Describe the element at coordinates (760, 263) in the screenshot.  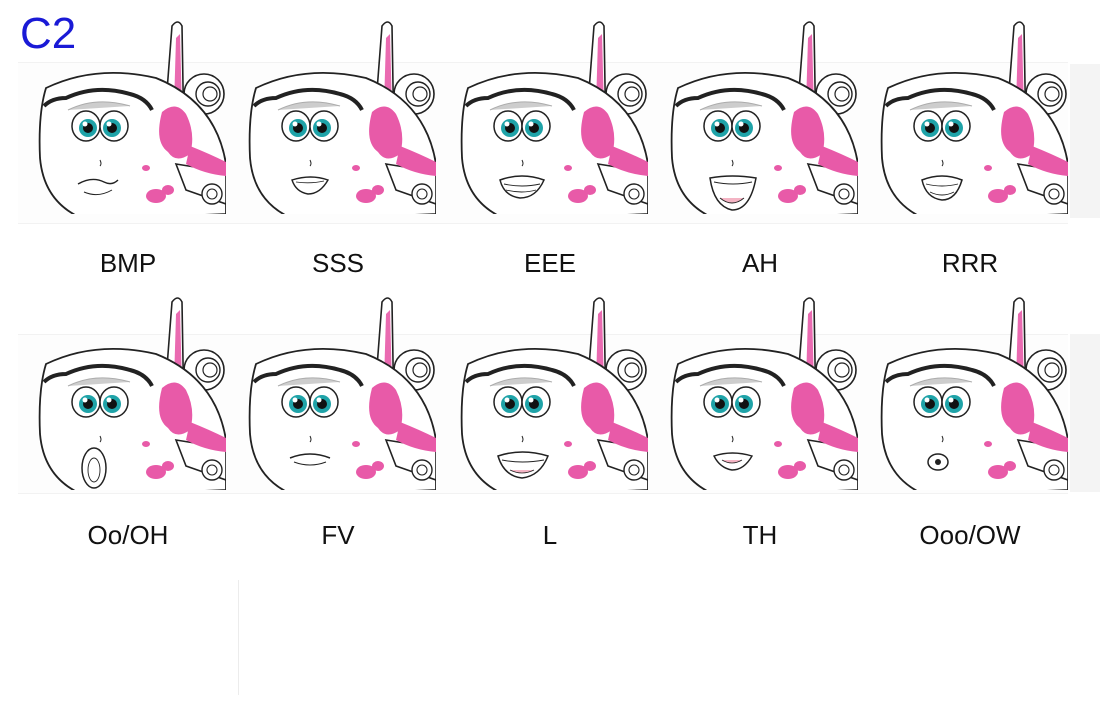
I see `viseme-label: AH` at that location.